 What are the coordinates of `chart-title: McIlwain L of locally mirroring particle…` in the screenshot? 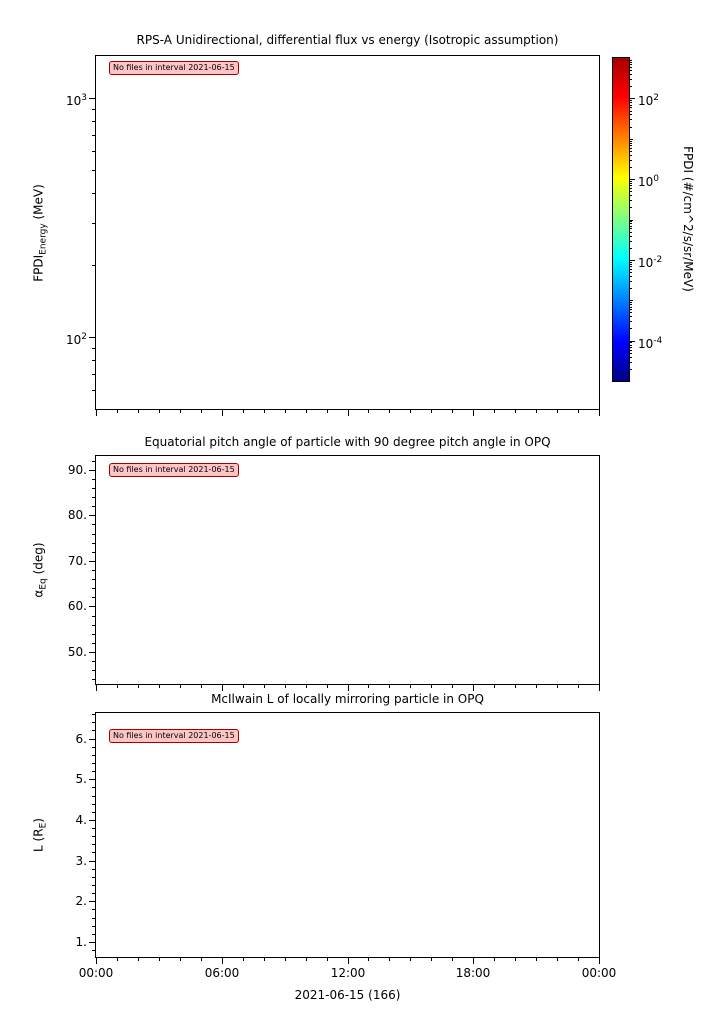 It's located at (347, 699).